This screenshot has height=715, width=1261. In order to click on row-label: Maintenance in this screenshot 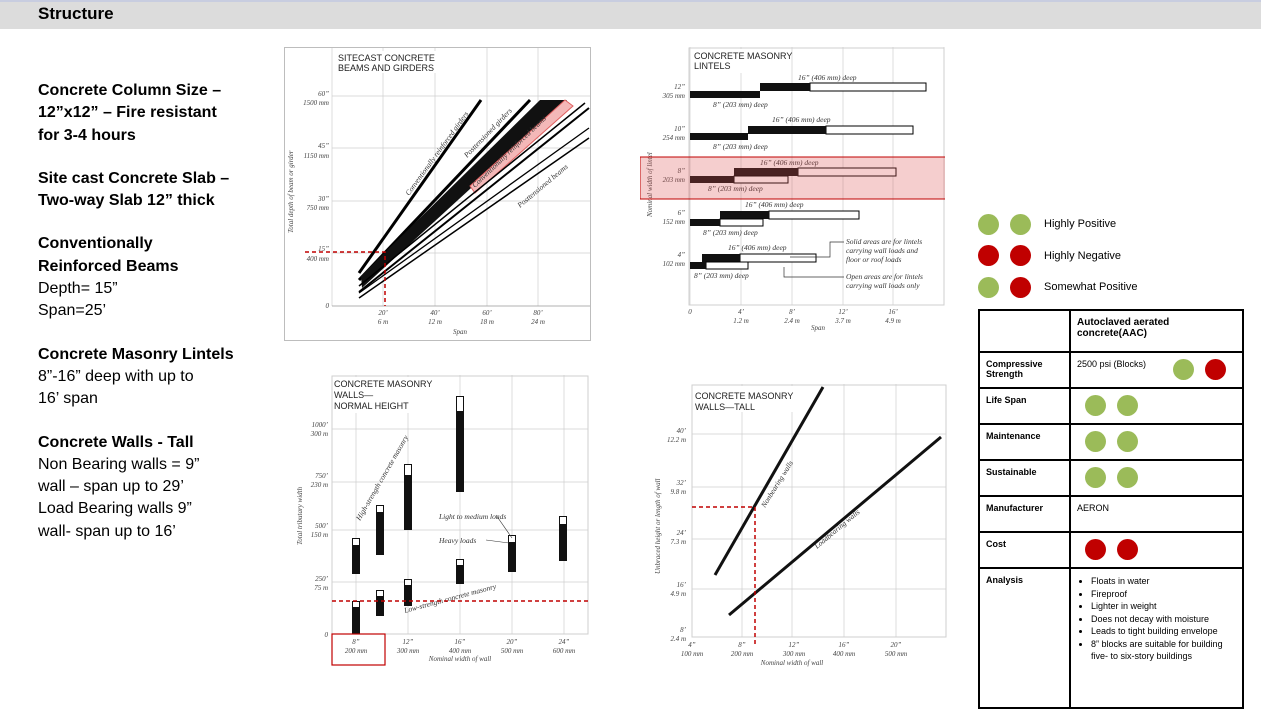, I will do `click(1024, 442)`.